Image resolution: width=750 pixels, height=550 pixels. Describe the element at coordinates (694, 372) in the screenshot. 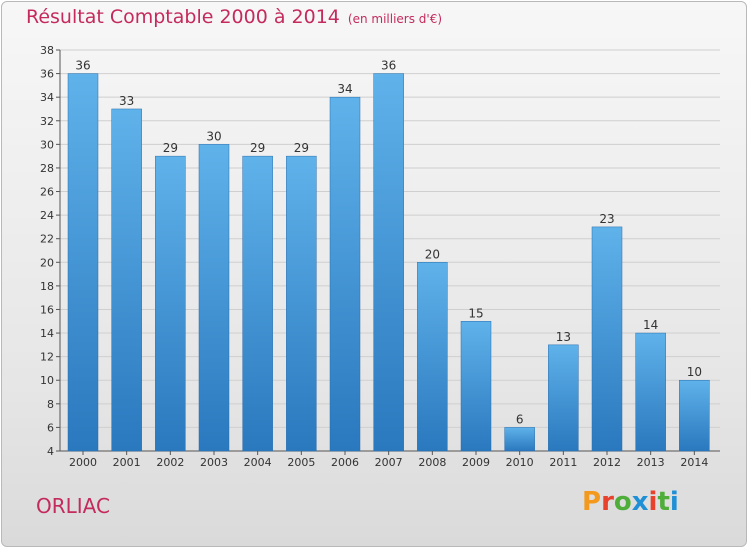

I see `data-label: 10` at that location.